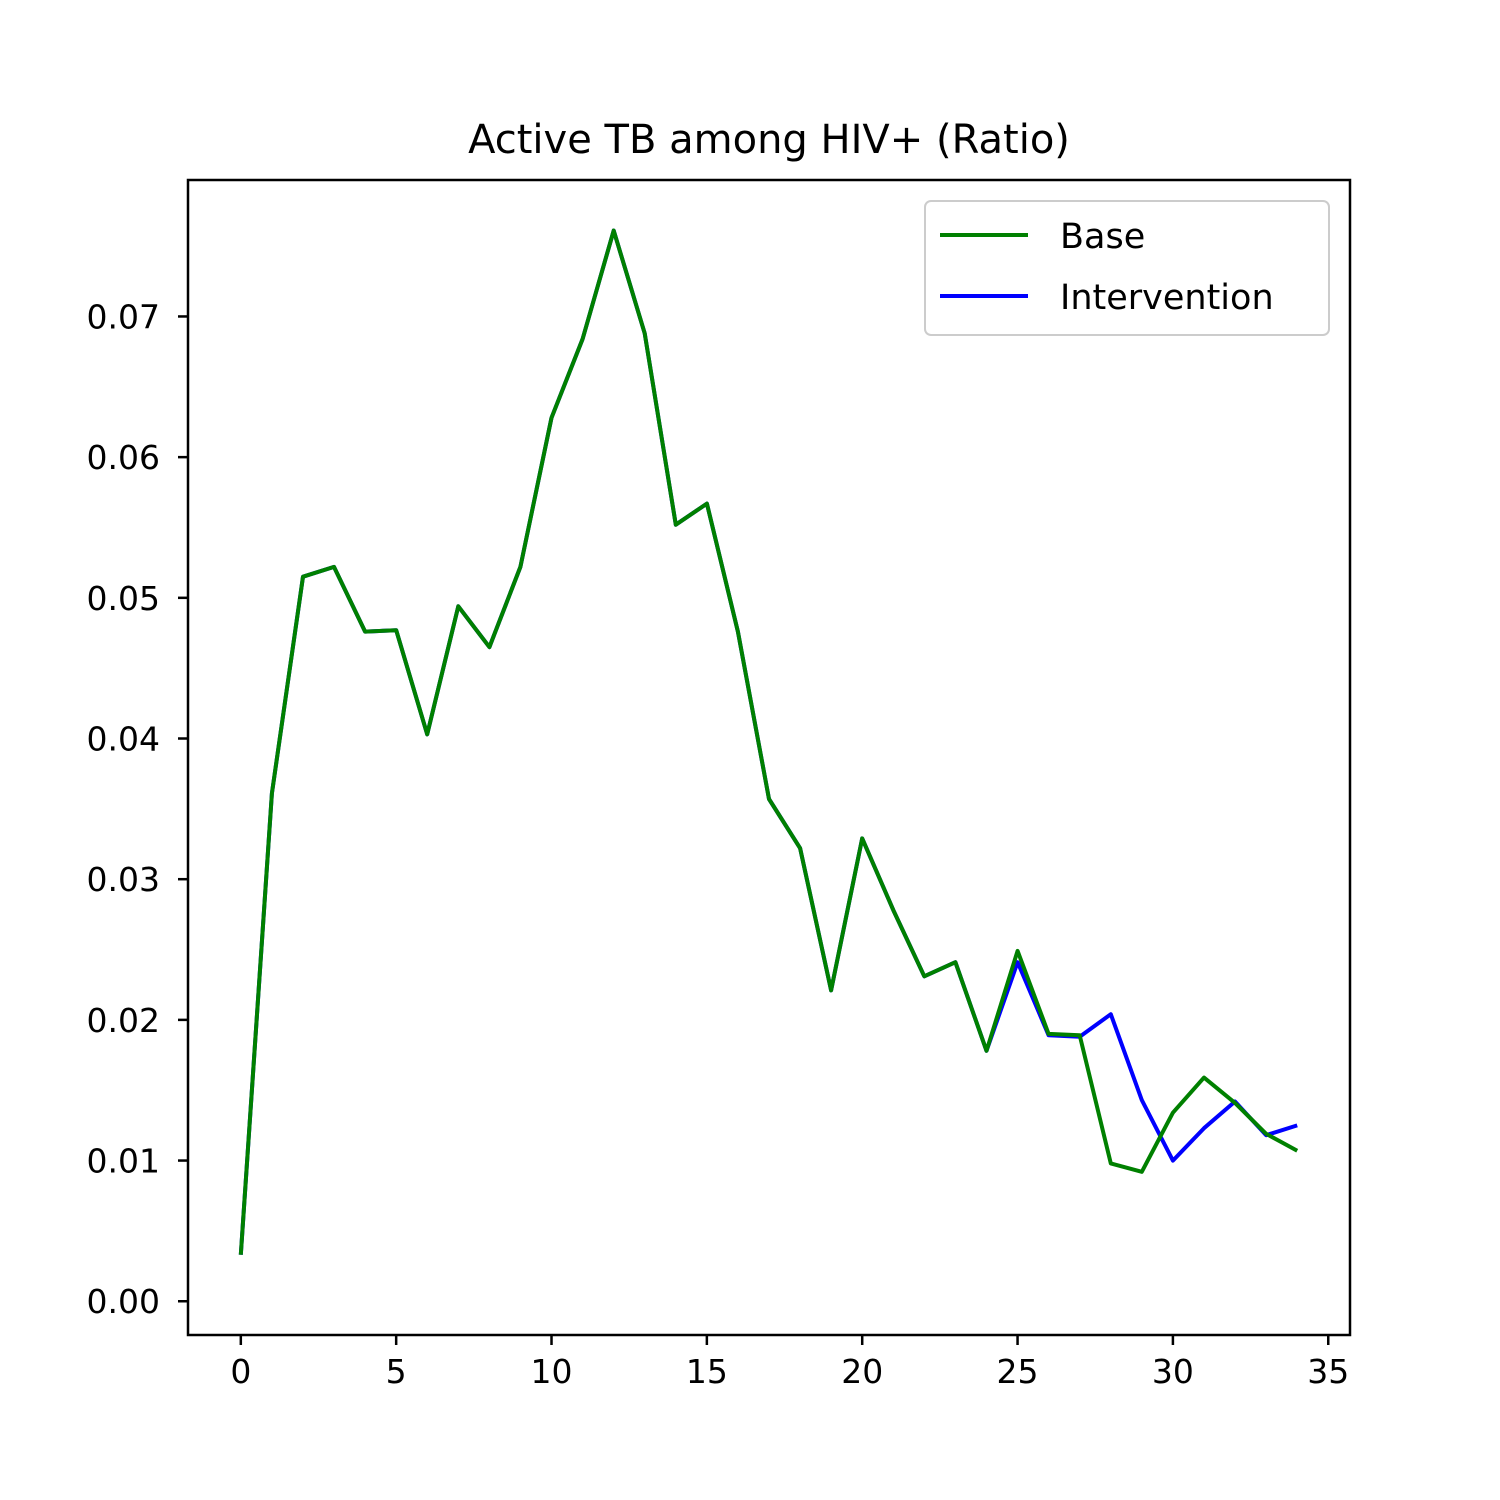 The width and height of the screenshot is (1500, 1500). What do you see at coordinates (123, 598) in the screenshot?
I see `y-tick-label: 0.05` at bounding box center [123, 598].